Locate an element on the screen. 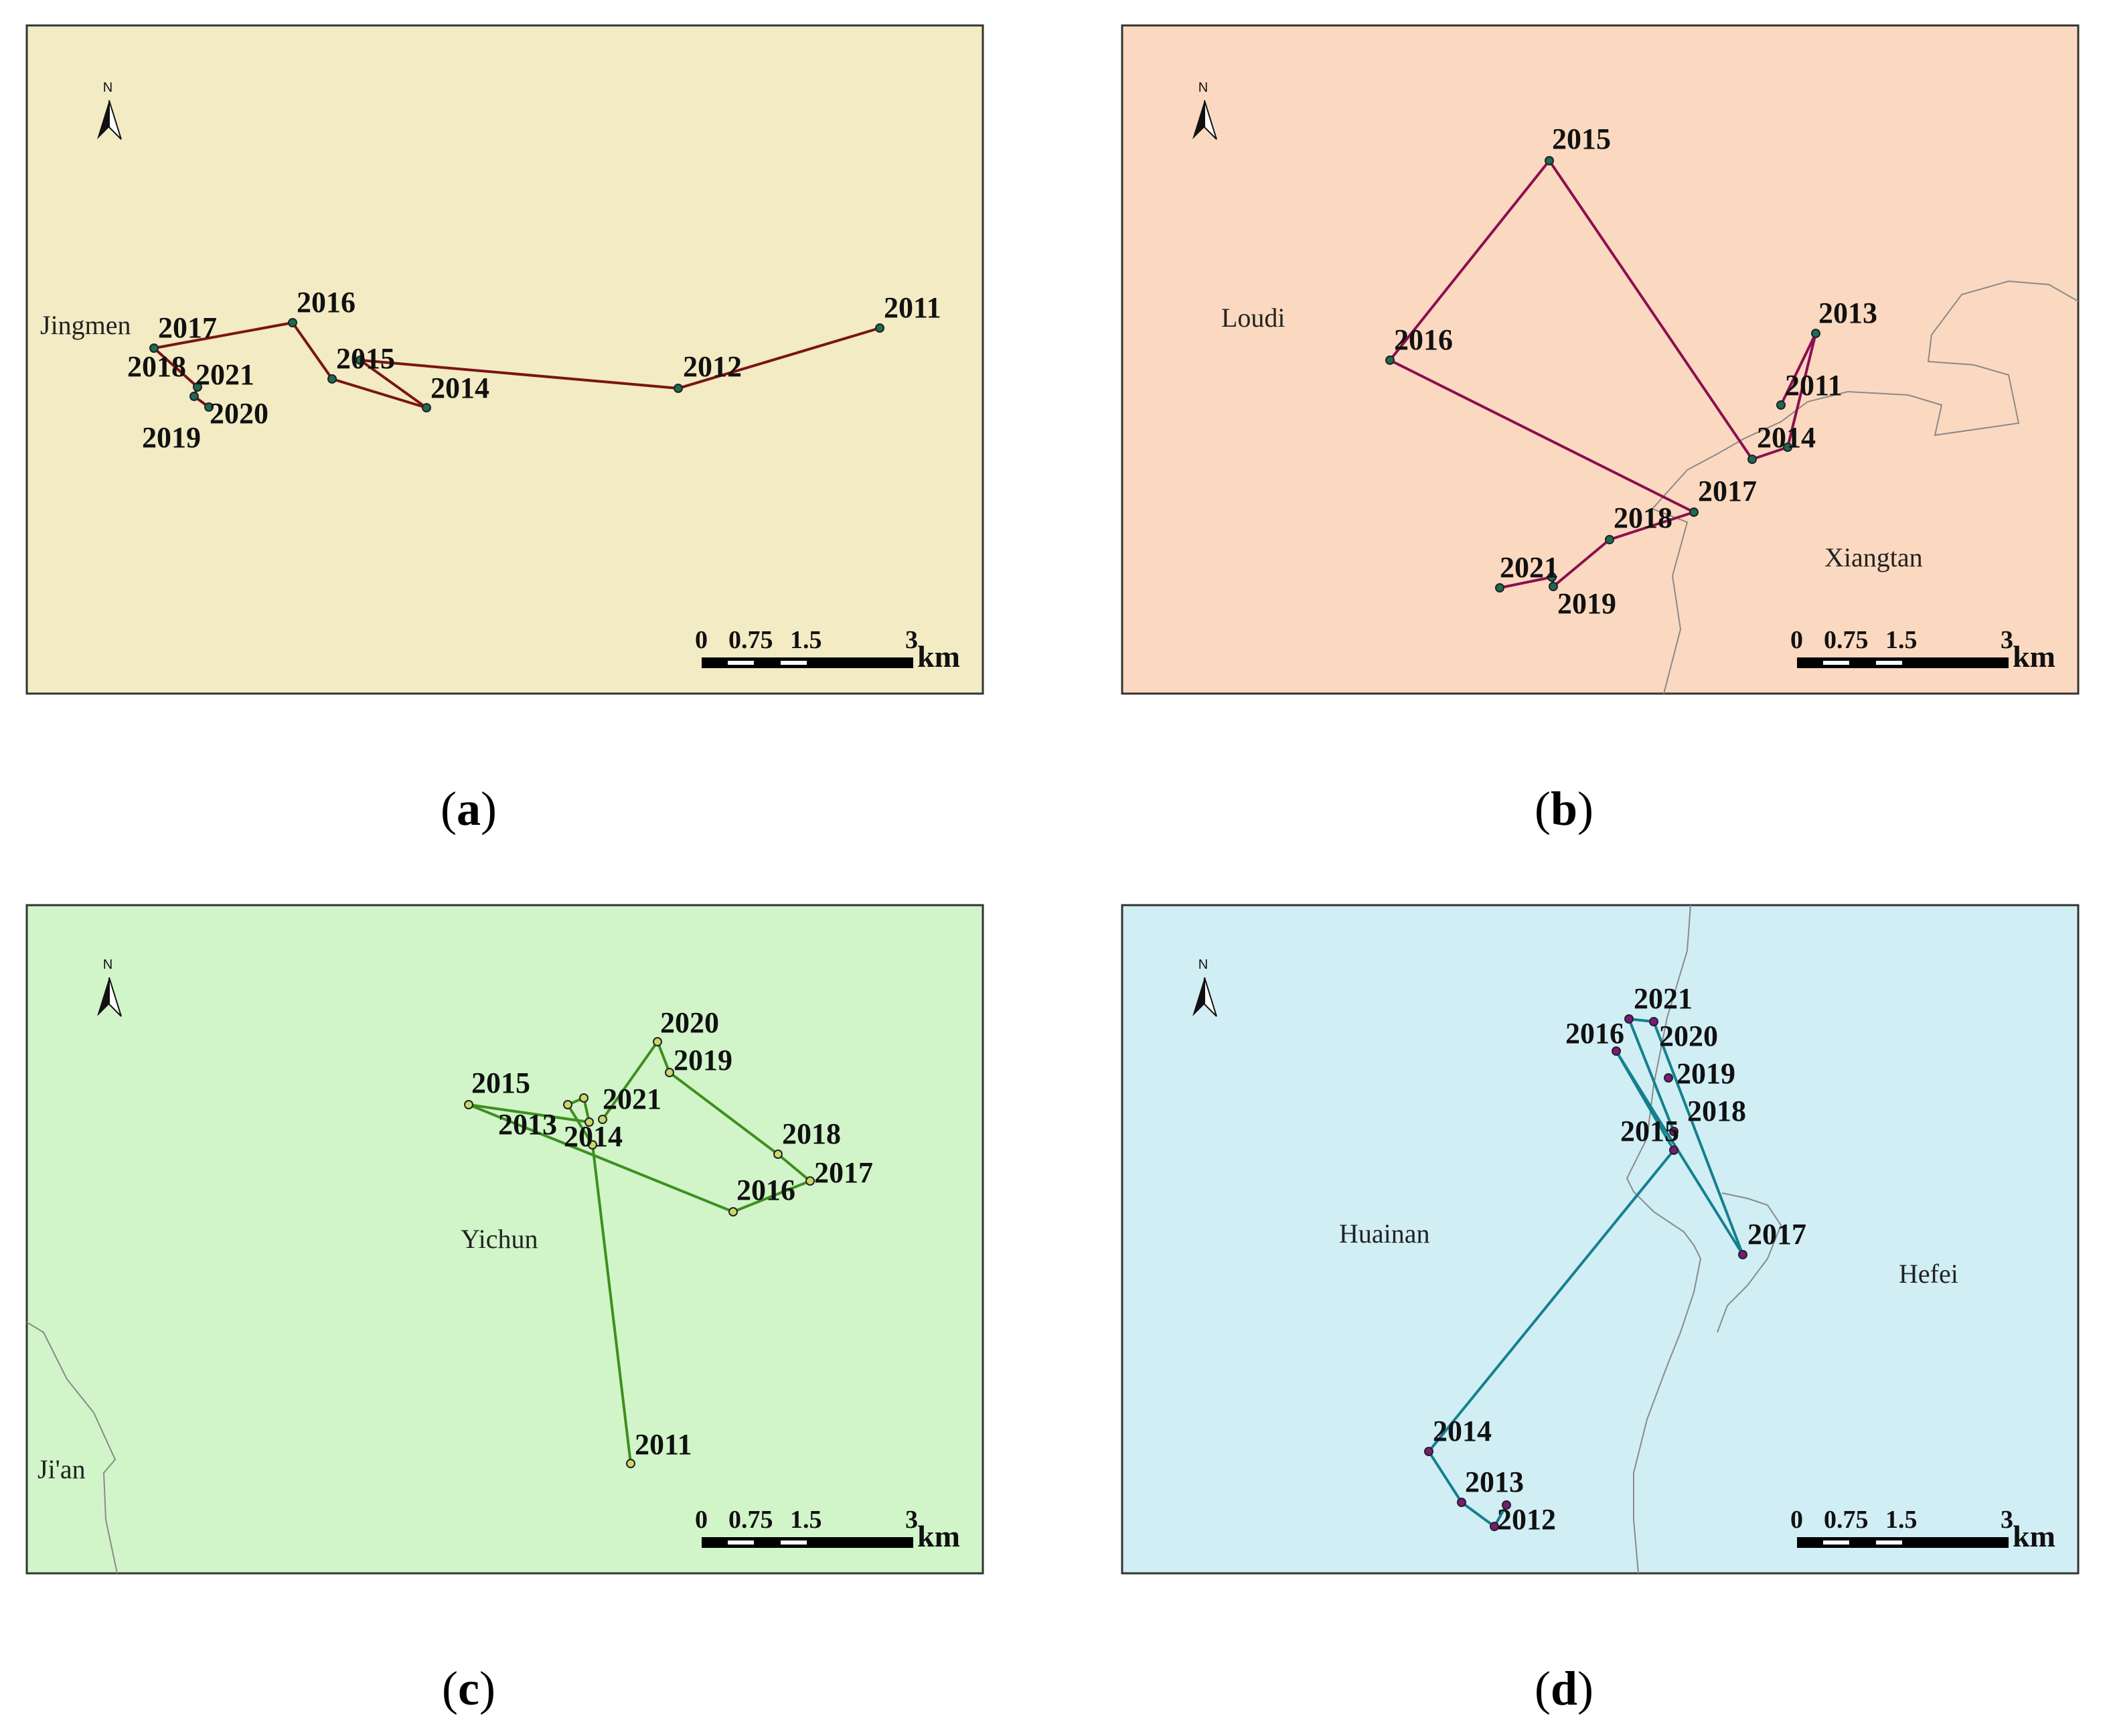 The image size is (2107, 1736). year-label-2020: 2020 is located at coordinates (689, 1022).